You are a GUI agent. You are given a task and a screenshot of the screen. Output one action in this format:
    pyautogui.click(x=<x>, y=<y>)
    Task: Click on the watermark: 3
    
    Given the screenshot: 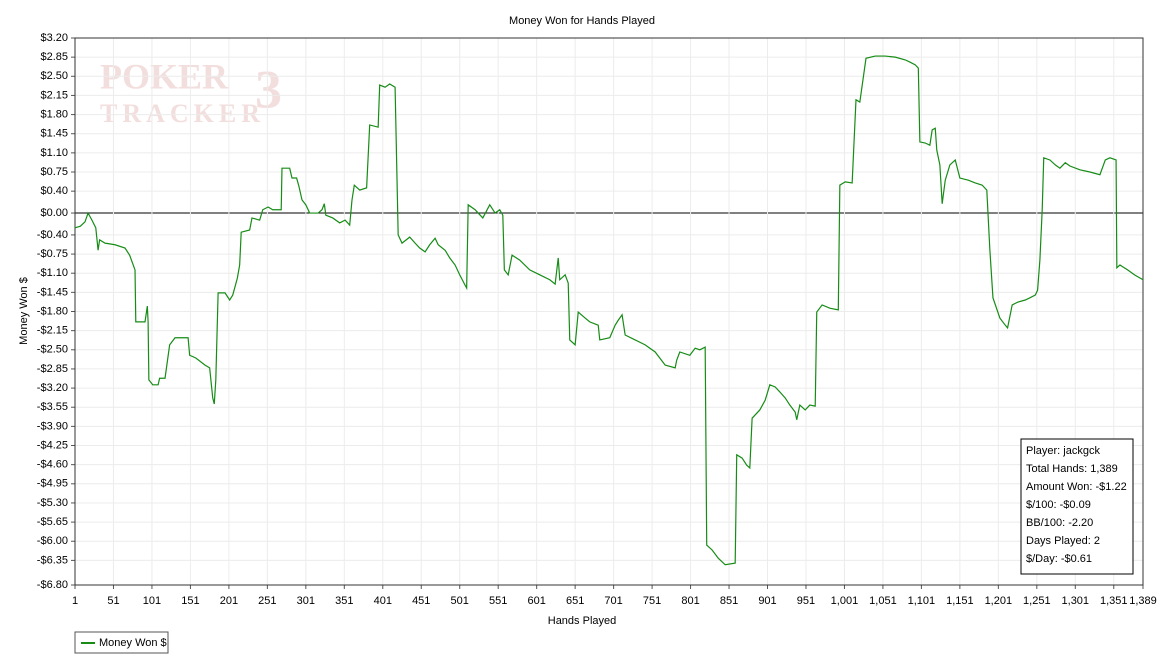 What is the action you would take?
    pyautogui.click(x=268, y=89)
    